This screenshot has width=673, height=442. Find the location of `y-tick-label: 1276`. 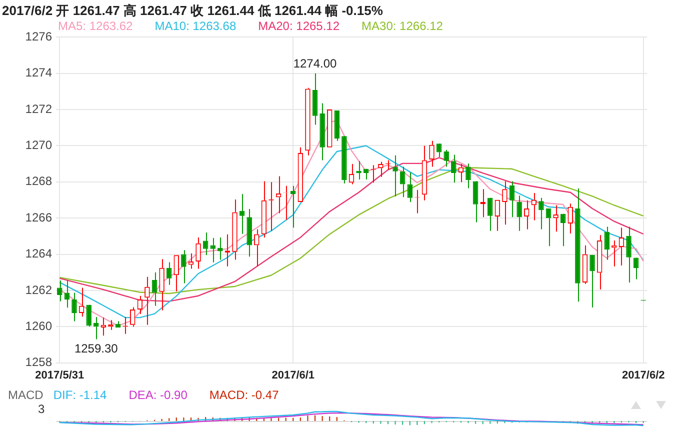

y-tick-label: 1276 is located at coordinates (38, 37).